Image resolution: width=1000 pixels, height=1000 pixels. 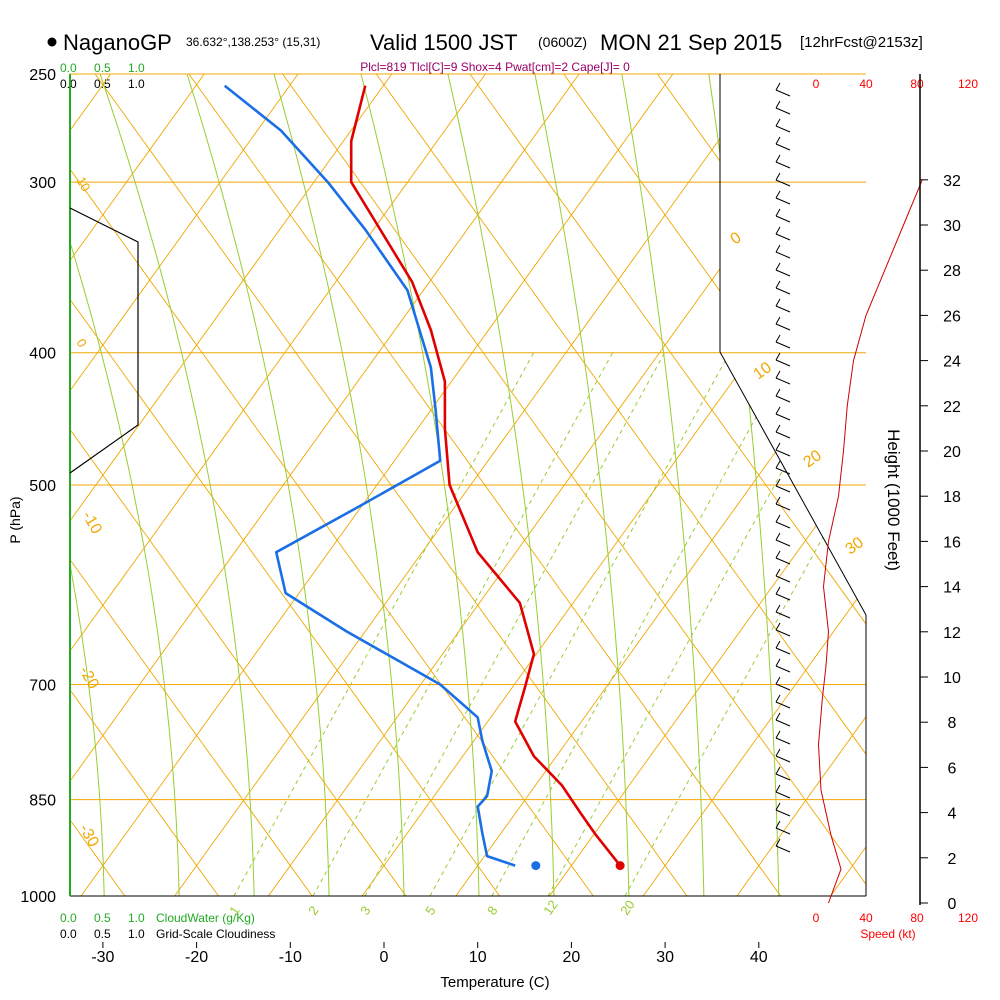 I want to click on pressure-tick-label: 850, so click(x=42, y=801).